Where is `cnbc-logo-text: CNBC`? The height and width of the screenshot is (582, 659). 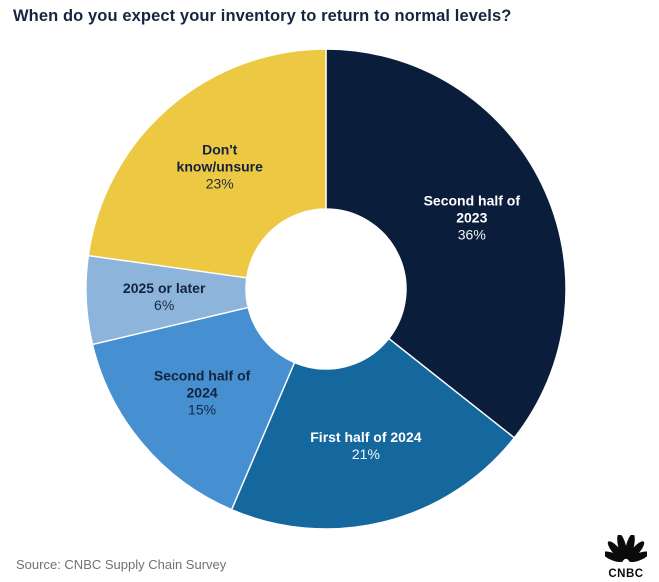 cnbc-logo-text: CNBC is located at coordinates (625, 573).